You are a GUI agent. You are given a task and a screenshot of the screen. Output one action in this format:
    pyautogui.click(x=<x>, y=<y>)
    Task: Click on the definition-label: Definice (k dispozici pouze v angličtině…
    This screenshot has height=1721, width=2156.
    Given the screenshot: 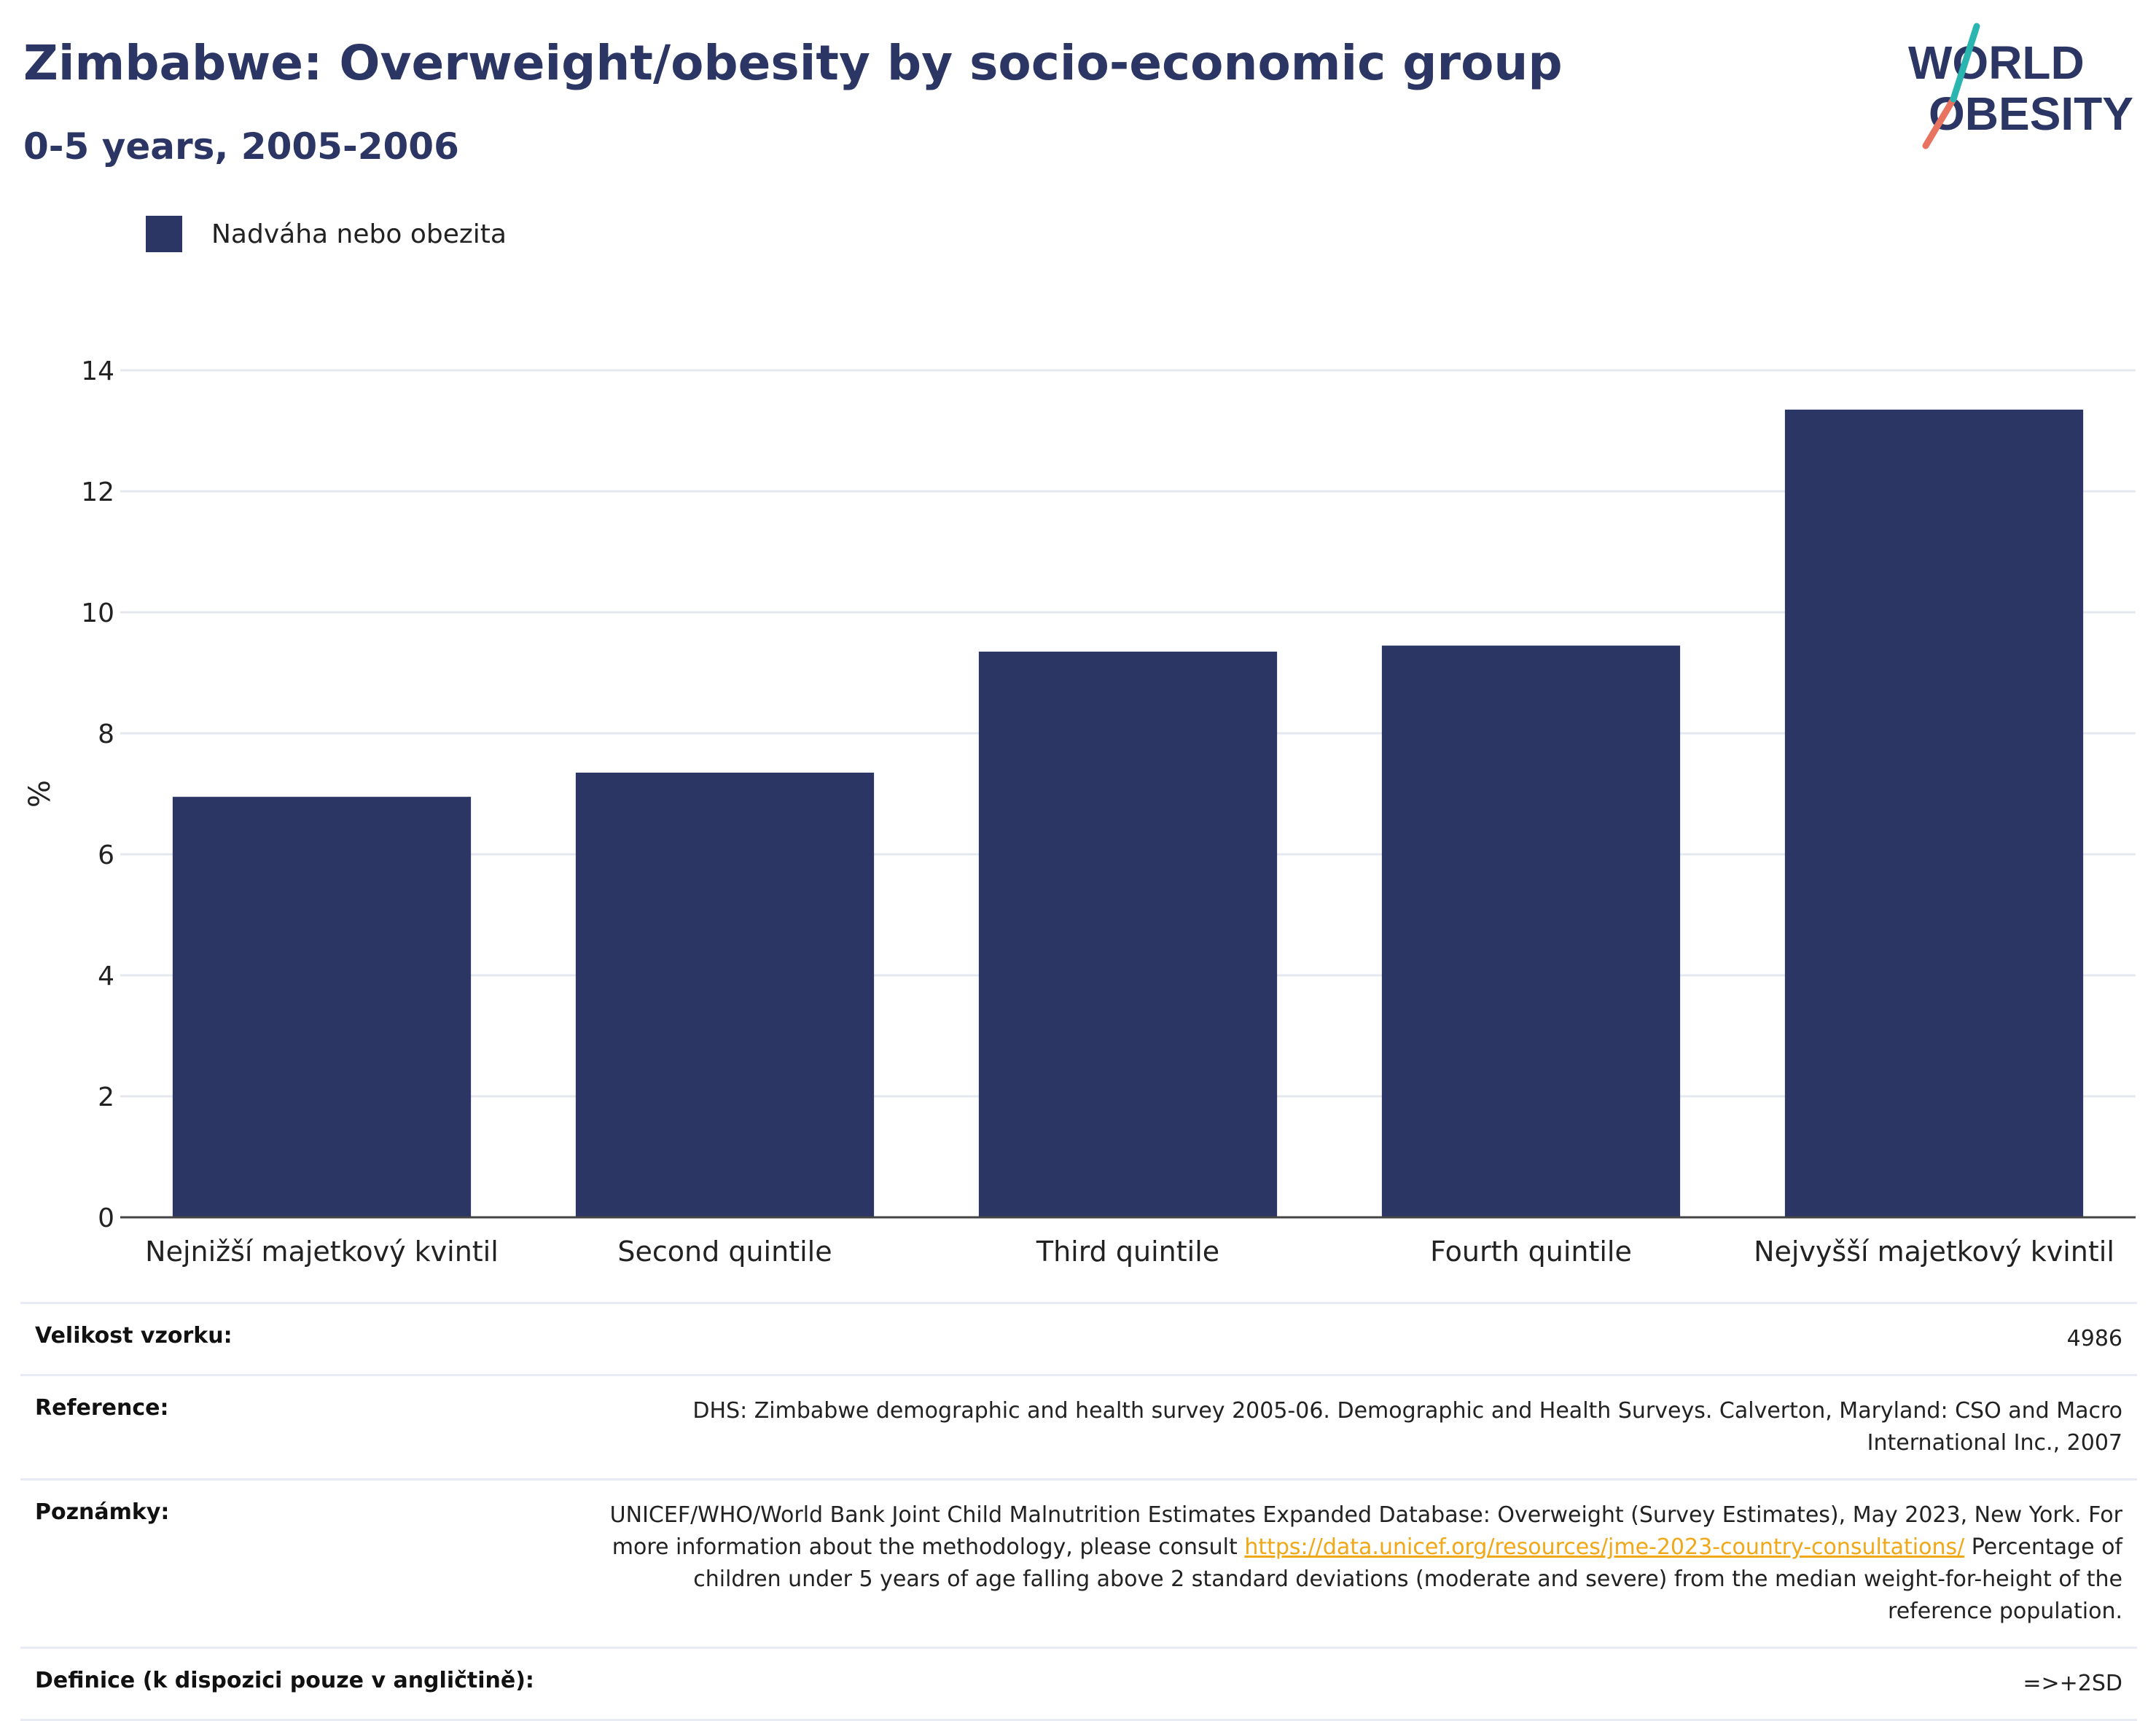 What is the action you would take?
    pyautogui.click(x=284, y=1680)
    